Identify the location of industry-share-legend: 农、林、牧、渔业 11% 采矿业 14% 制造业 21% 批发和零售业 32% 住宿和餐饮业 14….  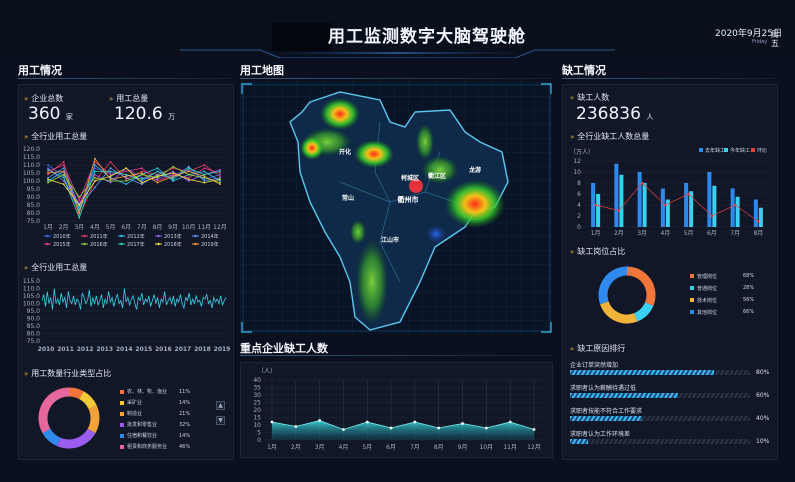
(165, 419).